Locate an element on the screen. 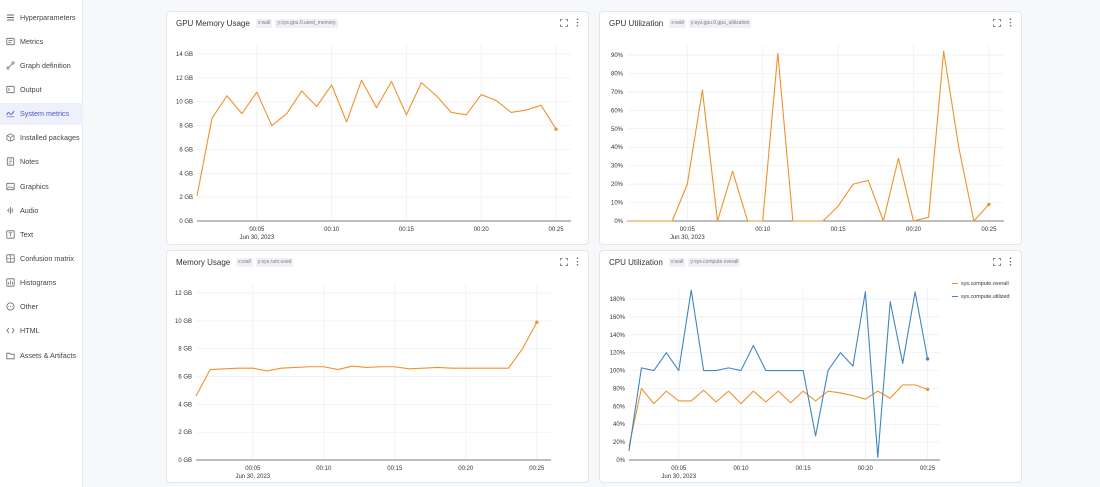 The width and height of the screenshot is (1100, 487). legend-item: sys.compute.overall is located at coordinates (981, 283).